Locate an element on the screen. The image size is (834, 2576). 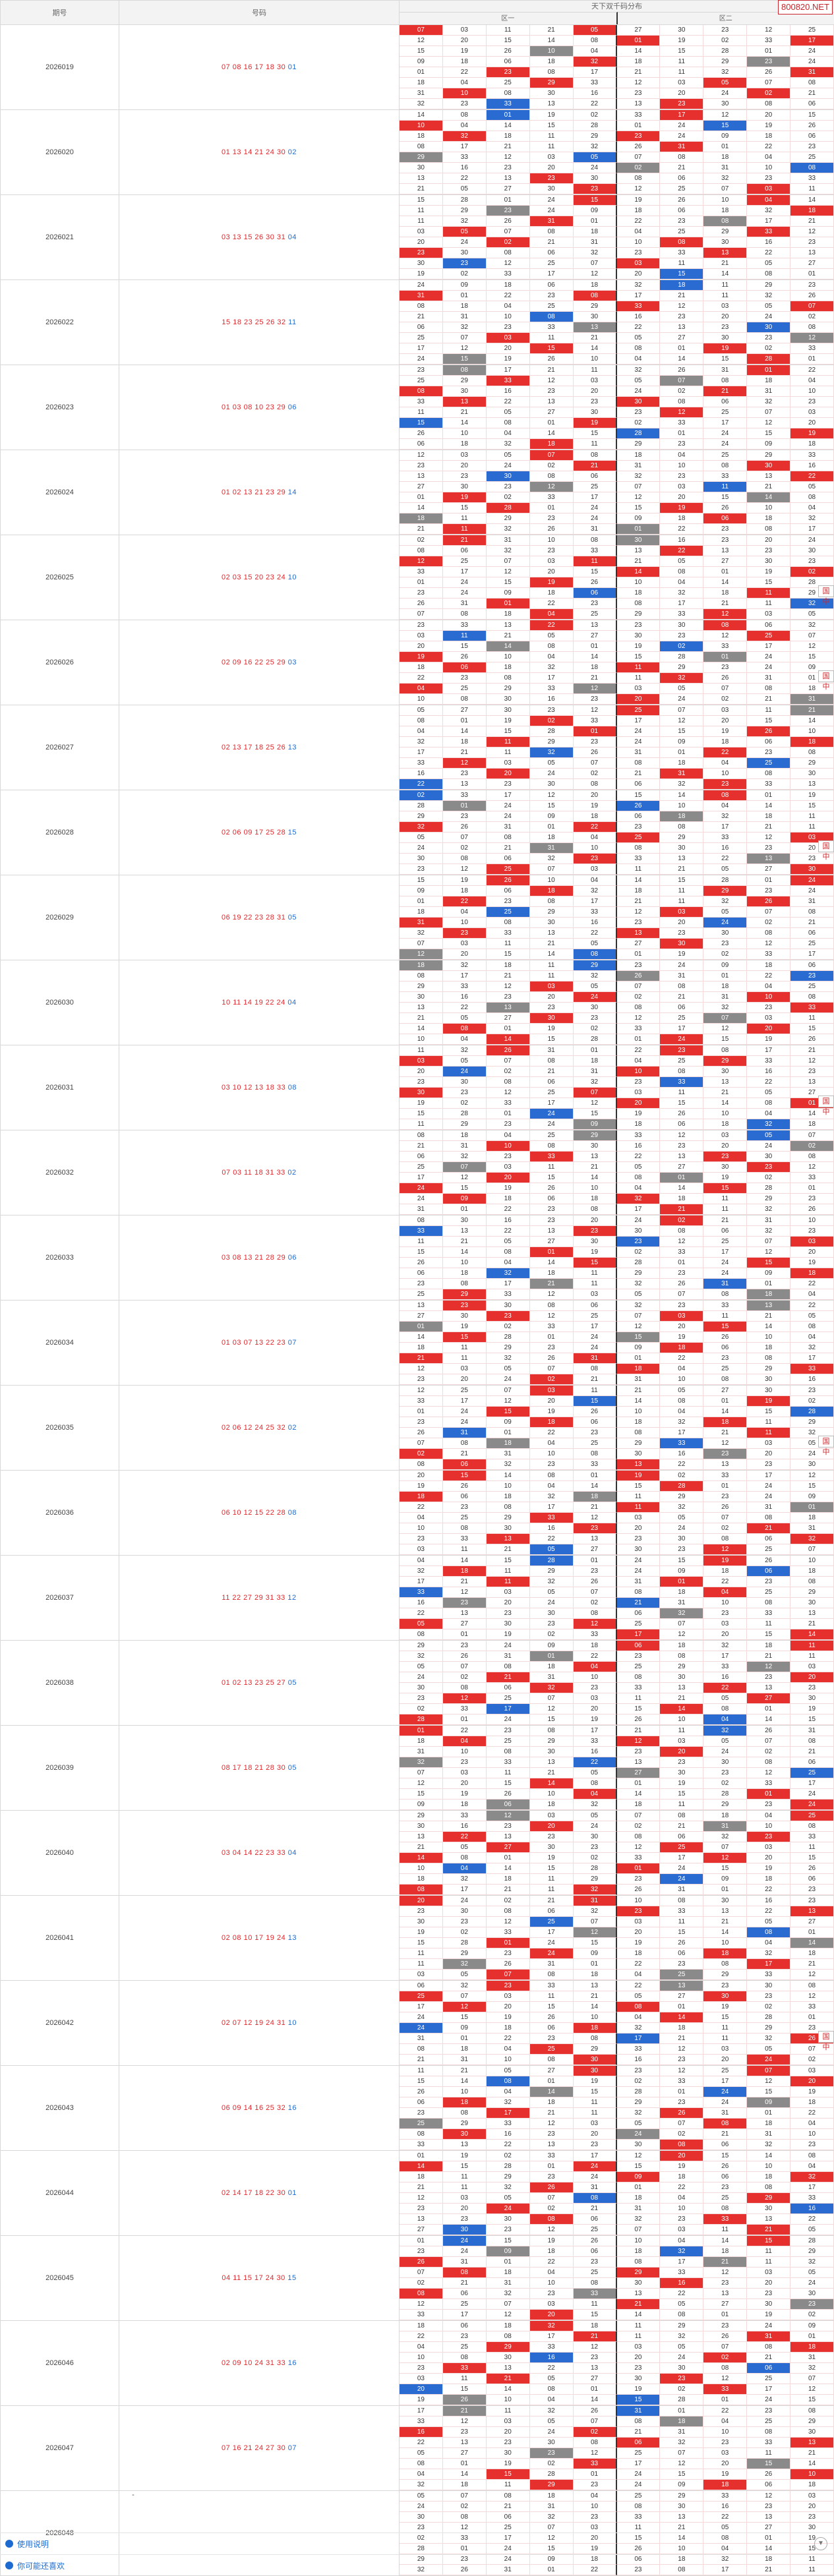
issue-cell: 2026037 is located at coordinates (60, 1599).